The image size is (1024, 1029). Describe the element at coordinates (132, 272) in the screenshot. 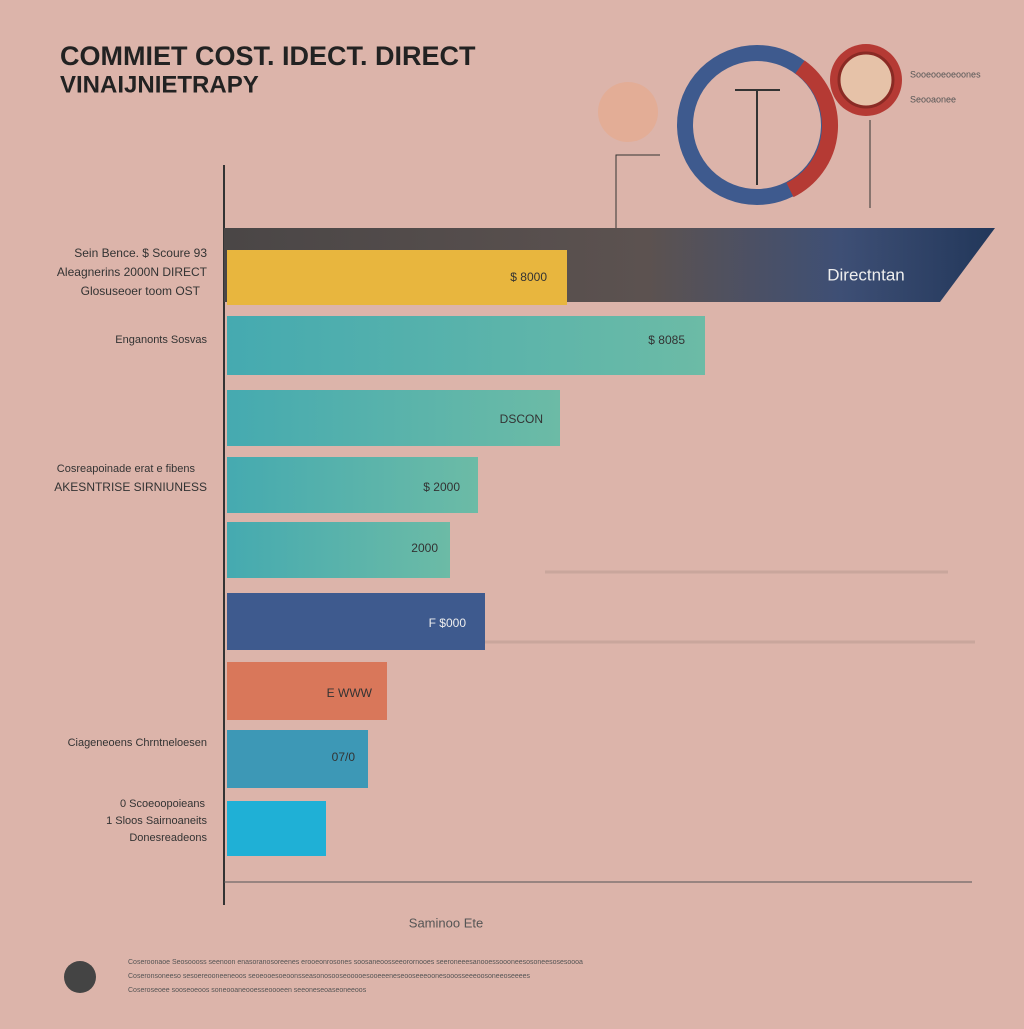

I see `side-label: Aleagnerins 2000N DIRECT` at that location.